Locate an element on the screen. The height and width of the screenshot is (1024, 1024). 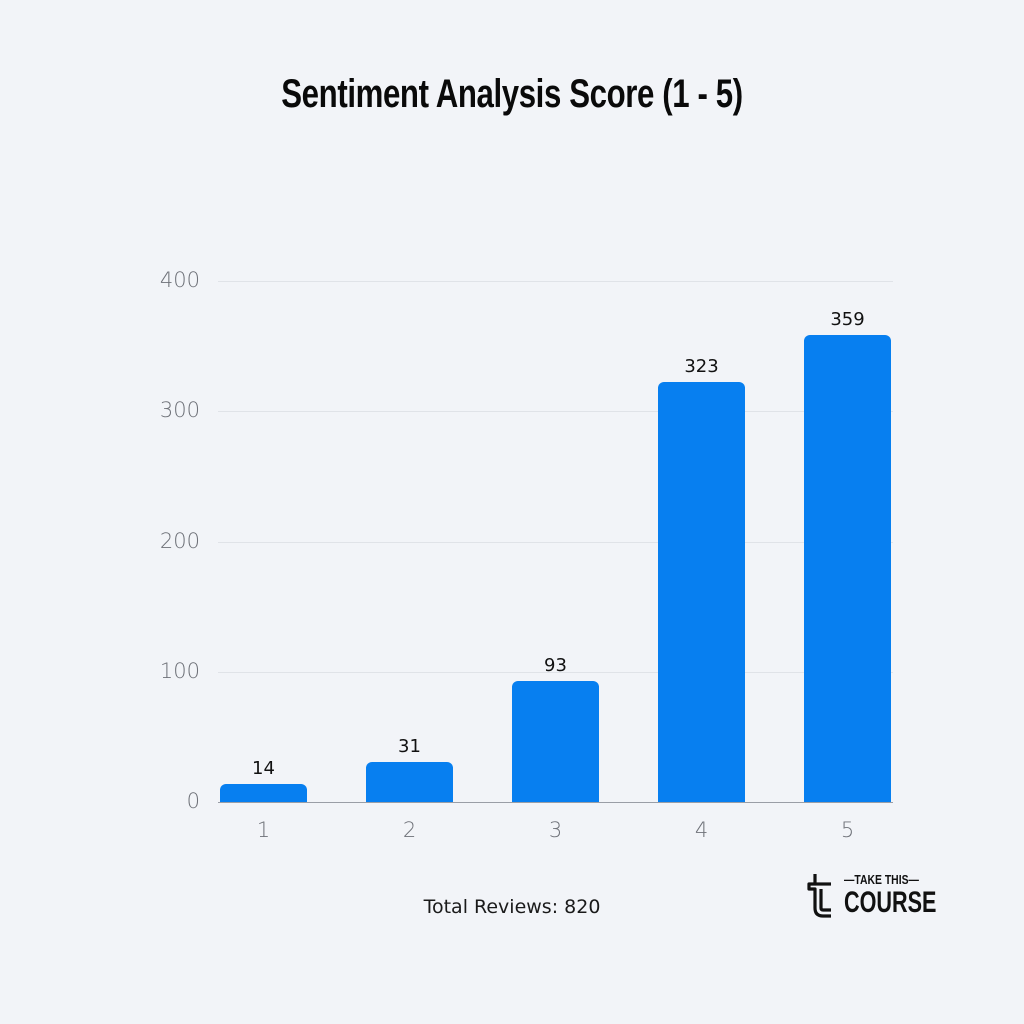
y-tick-label: 0 is located at coordinates (193, 801).